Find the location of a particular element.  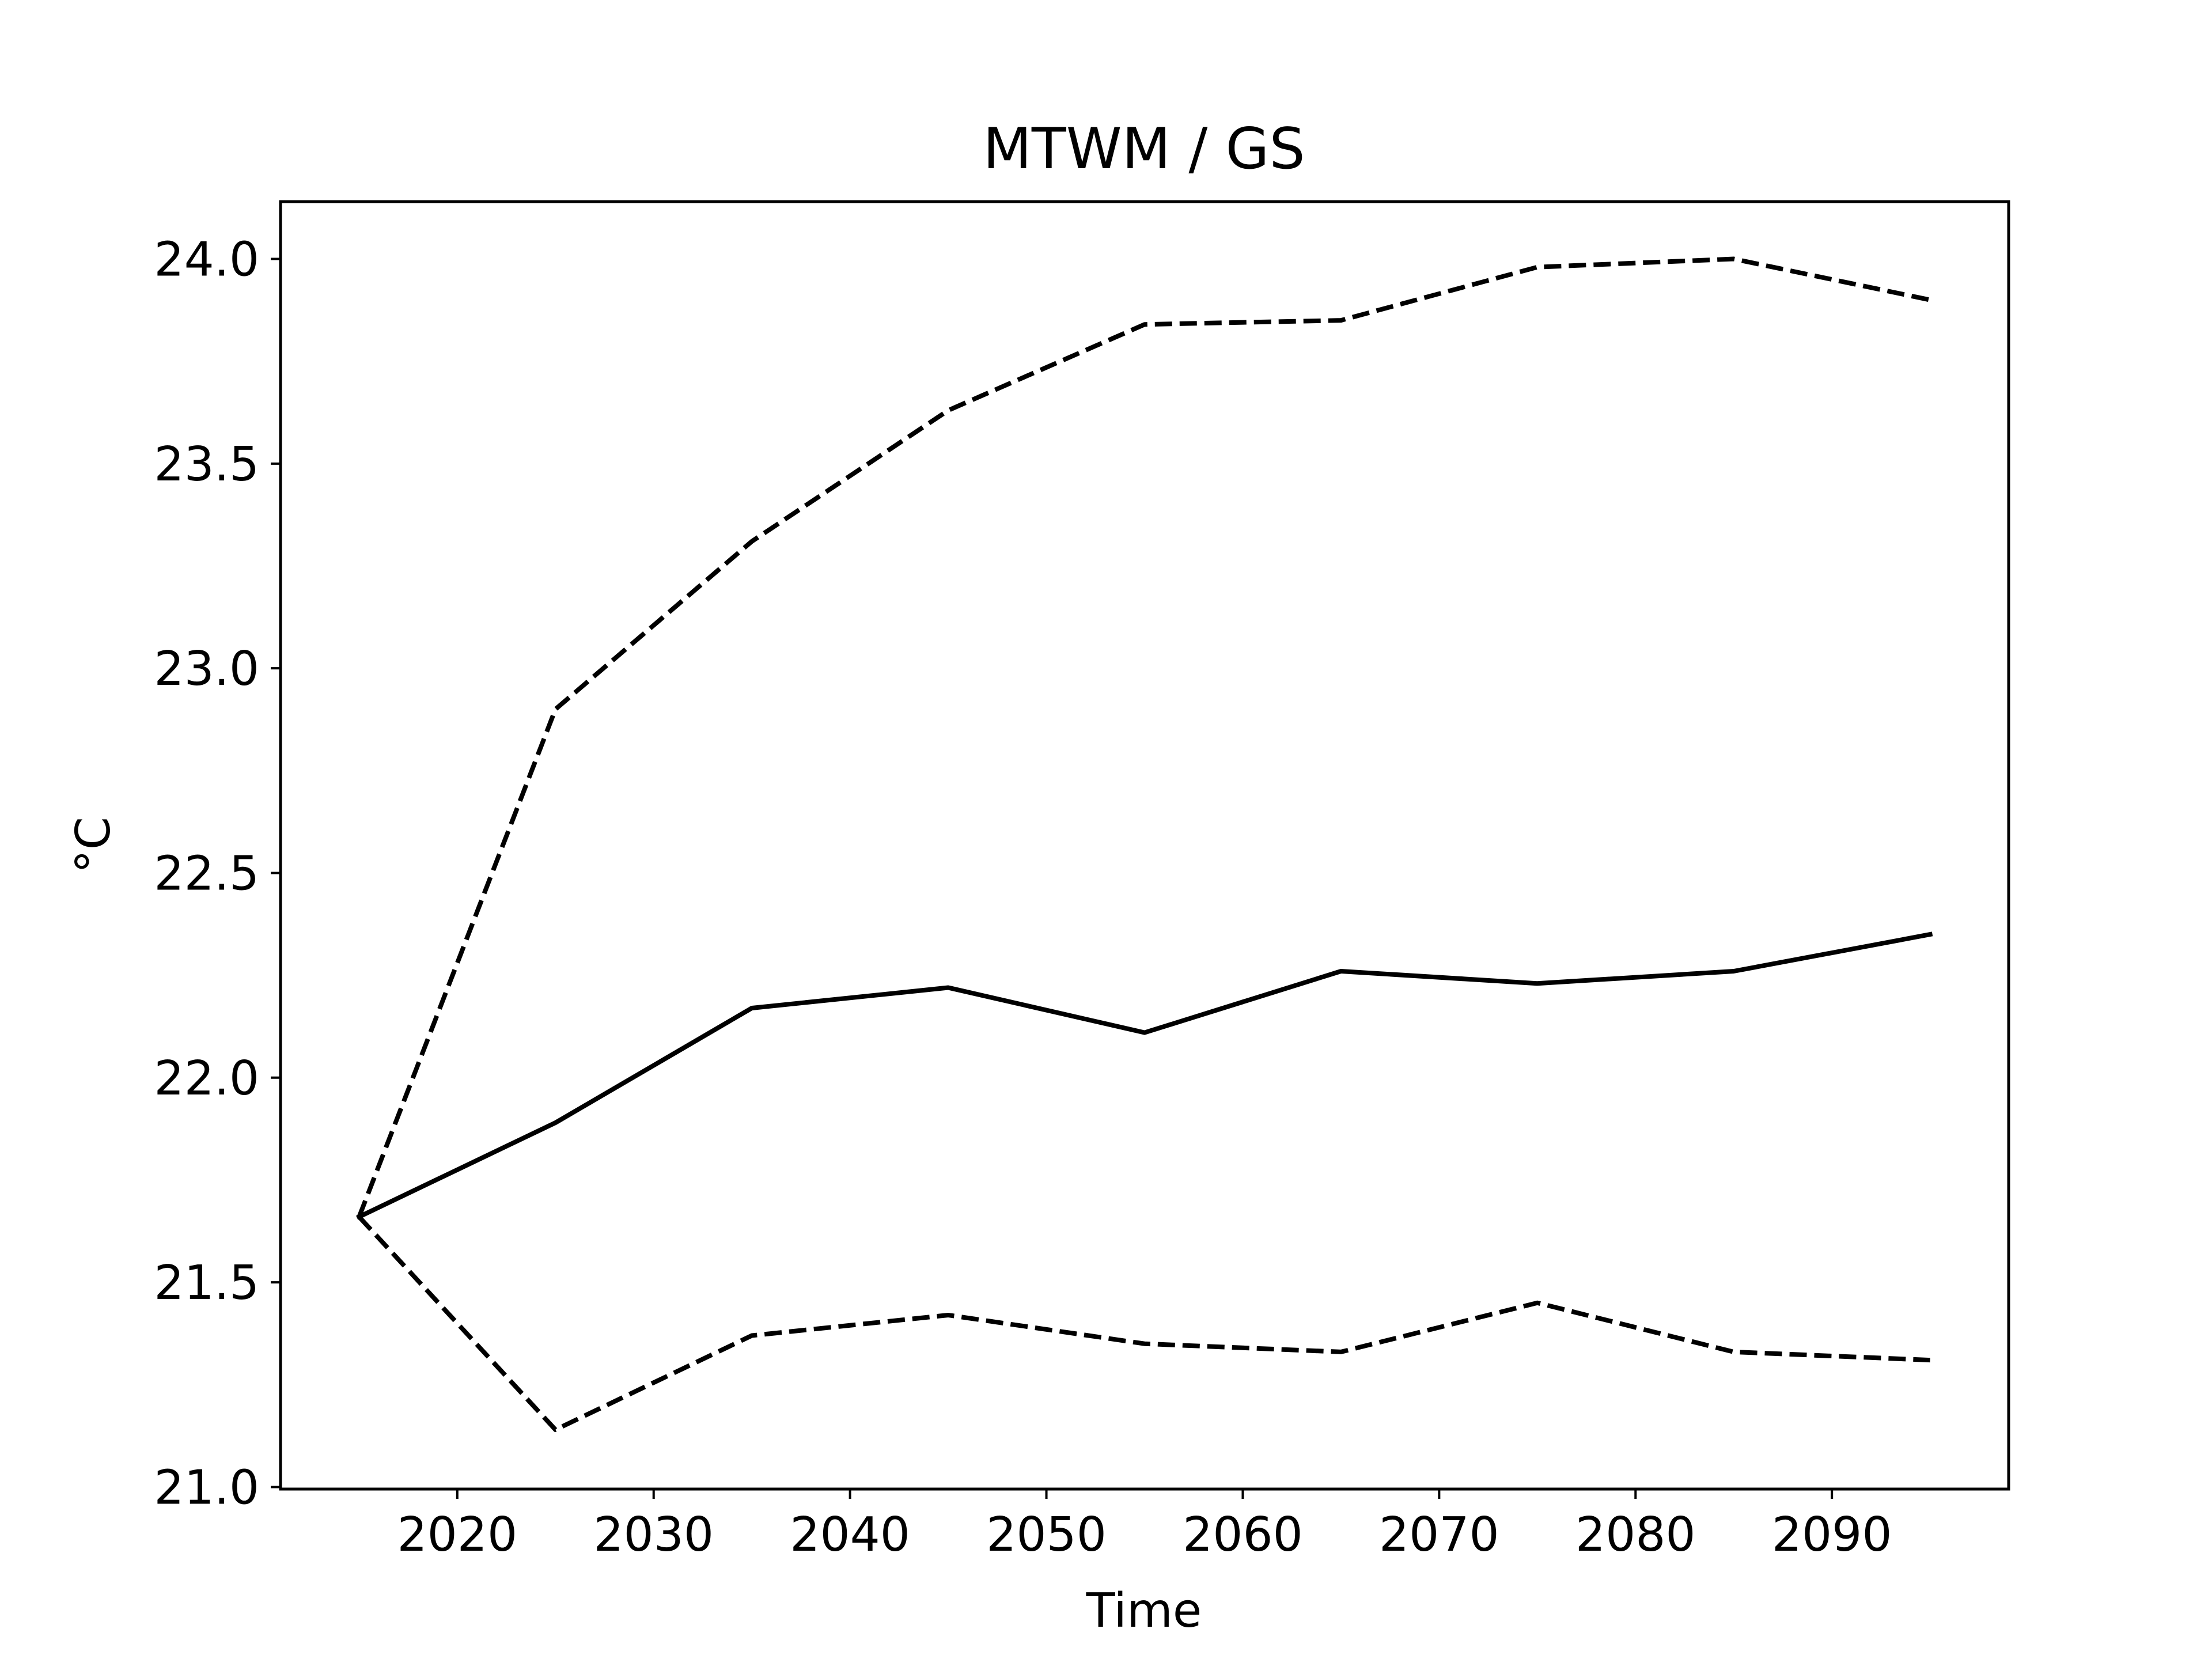

y-tick-label: 23.0 is located at coordinates (206, 669).